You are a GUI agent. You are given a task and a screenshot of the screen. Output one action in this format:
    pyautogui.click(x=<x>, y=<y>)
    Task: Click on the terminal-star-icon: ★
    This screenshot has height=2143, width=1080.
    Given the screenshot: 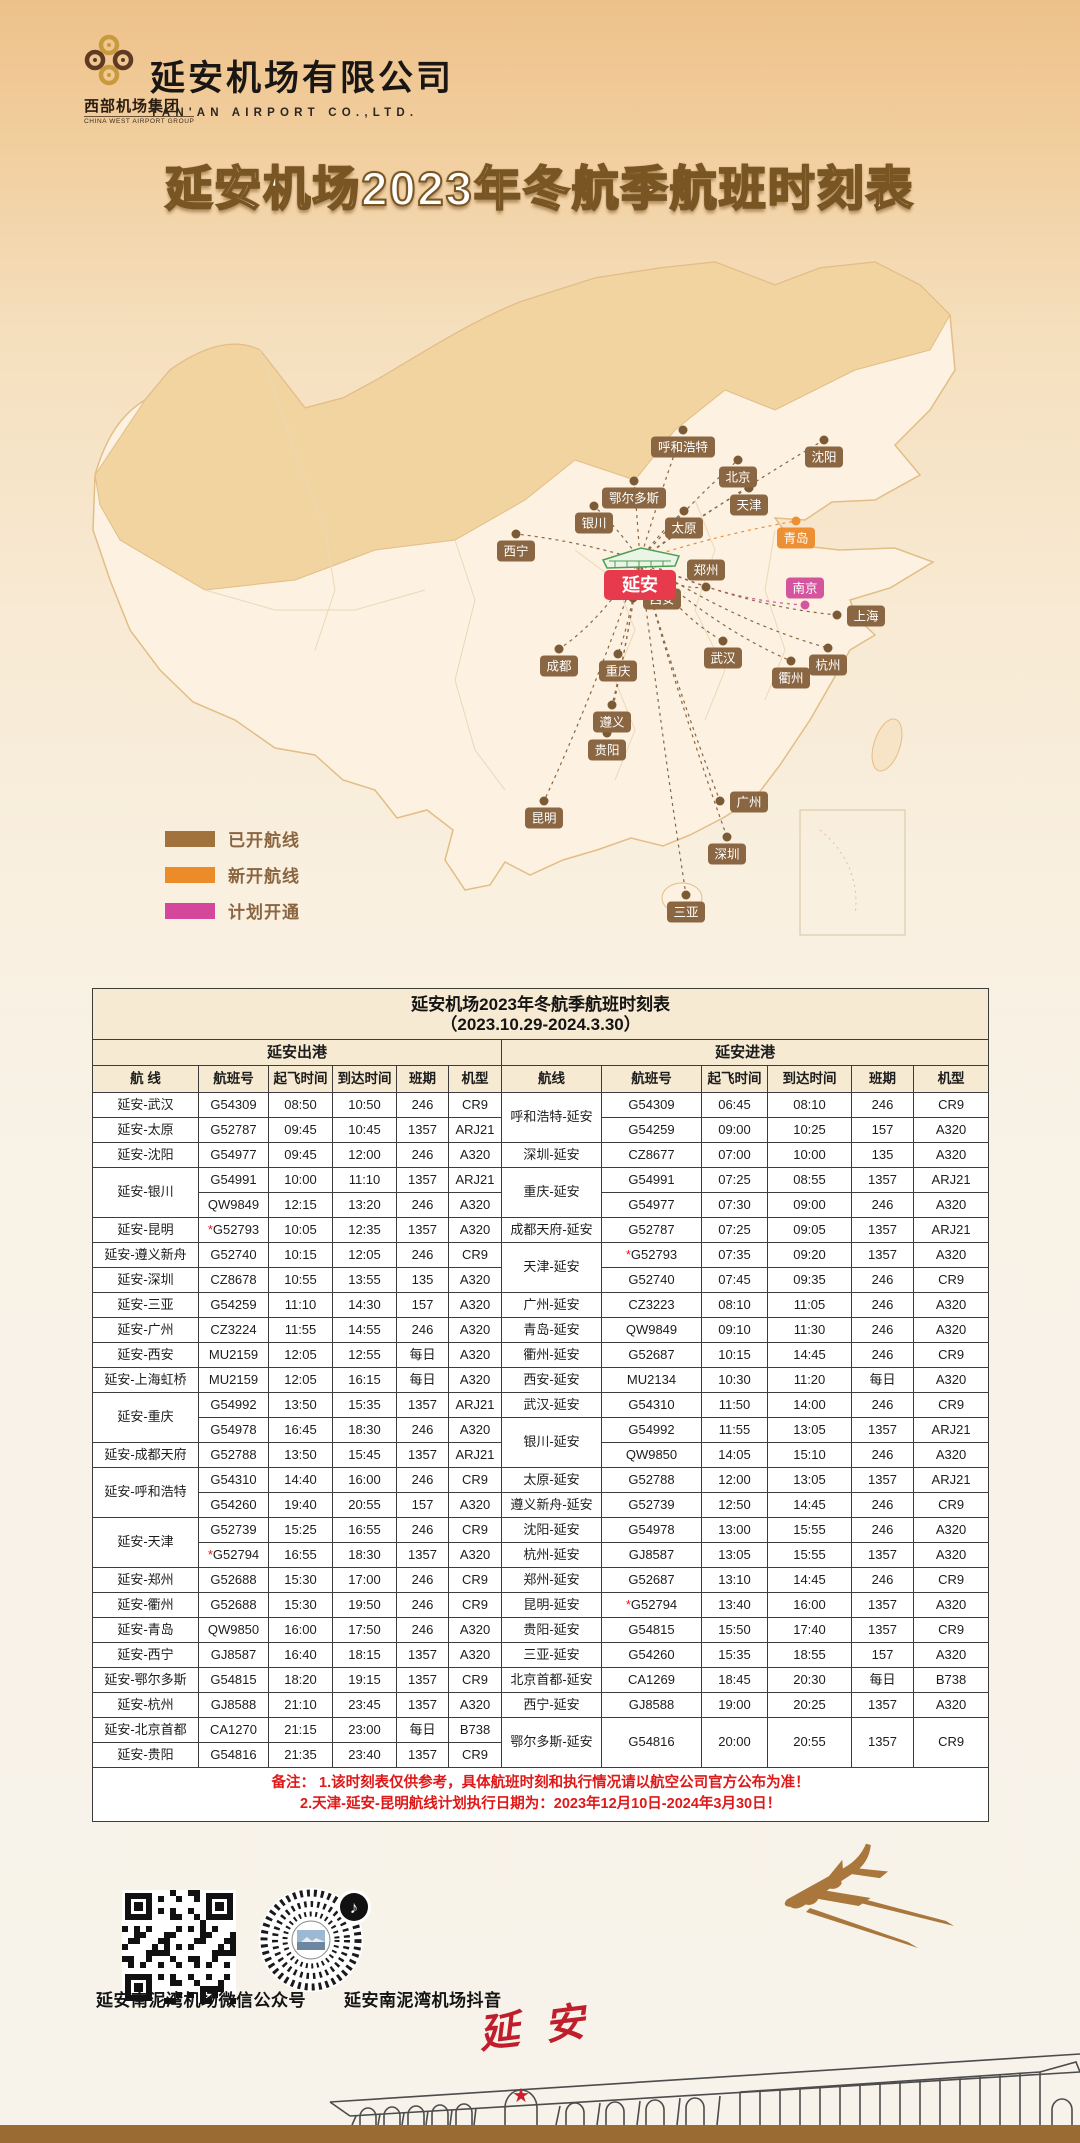 What is the action you would take?
    pyautogui.click(x=521, y=2096)
    